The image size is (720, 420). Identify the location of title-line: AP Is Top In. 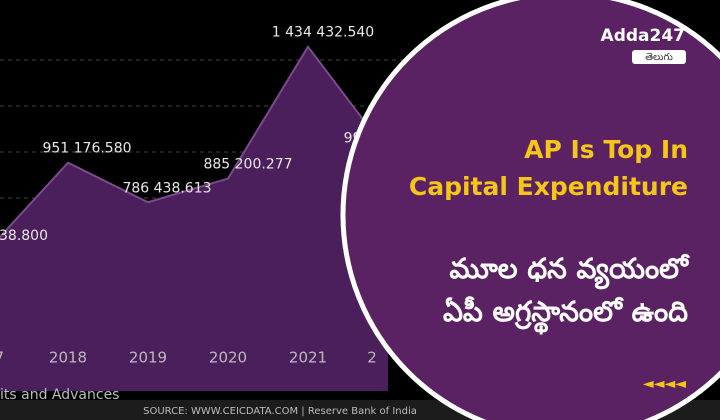
(606, 149).